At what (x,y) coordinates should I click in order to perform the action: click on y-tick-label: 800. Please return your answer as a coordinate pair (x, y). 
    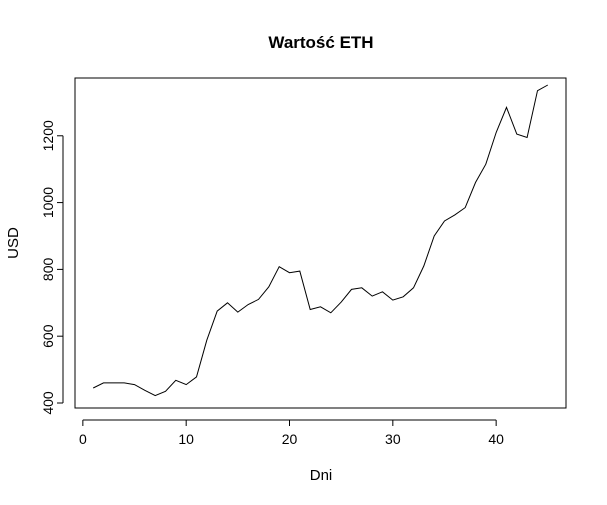
    Looking at the image, I should click on (48, 269).